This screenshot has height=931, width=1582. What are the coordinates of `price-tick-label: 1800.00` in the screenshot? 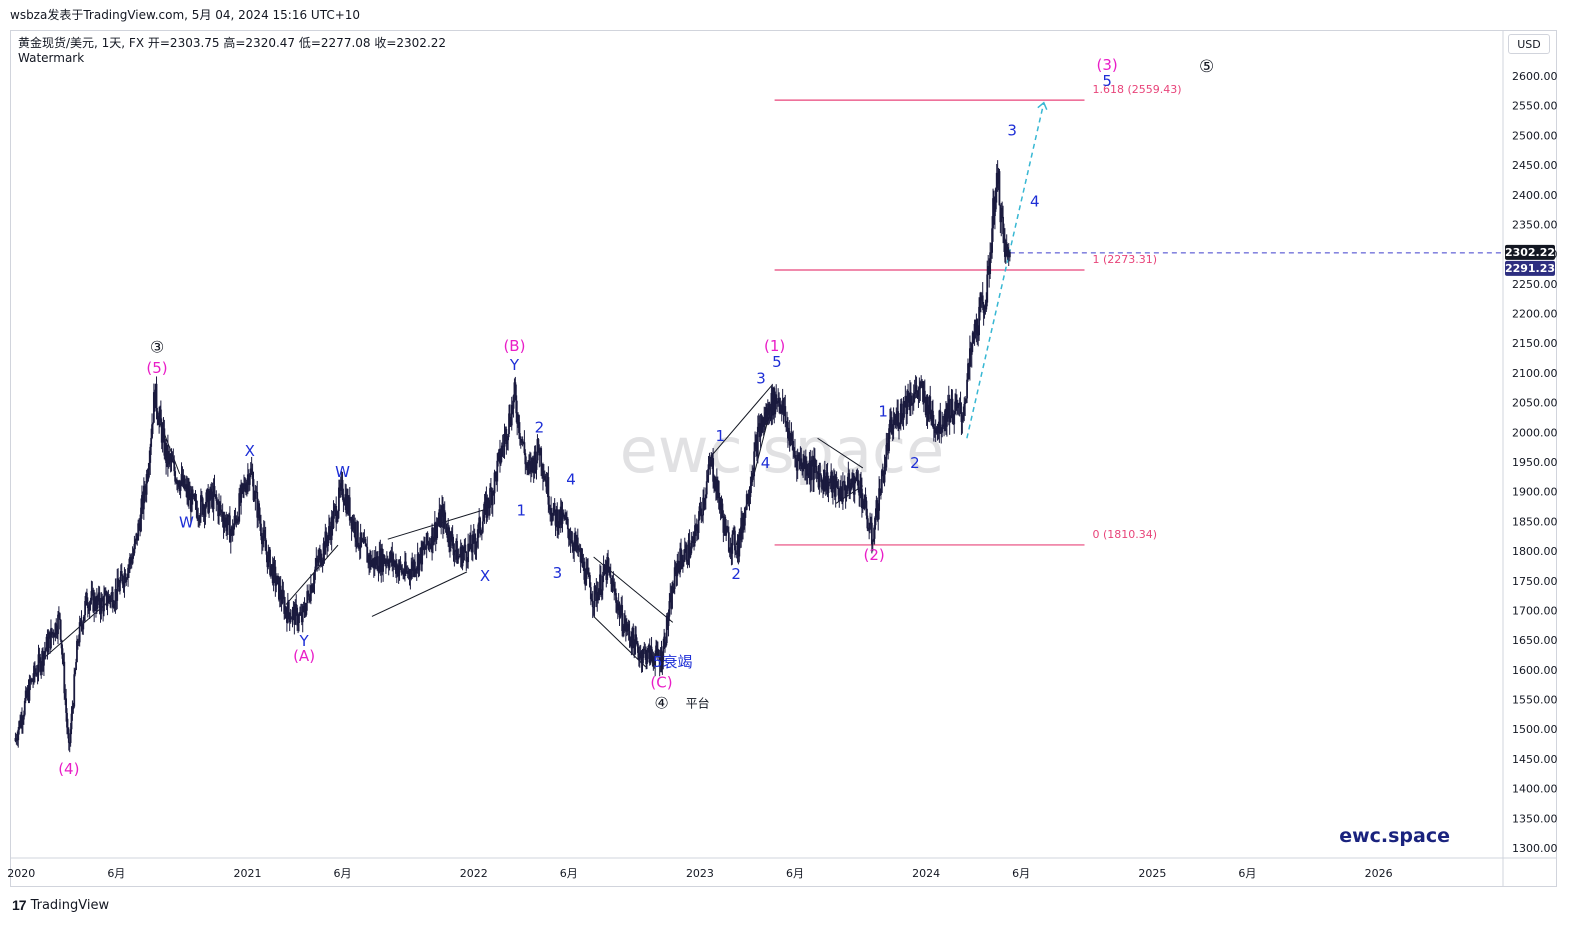 It's located at (1535, 551).